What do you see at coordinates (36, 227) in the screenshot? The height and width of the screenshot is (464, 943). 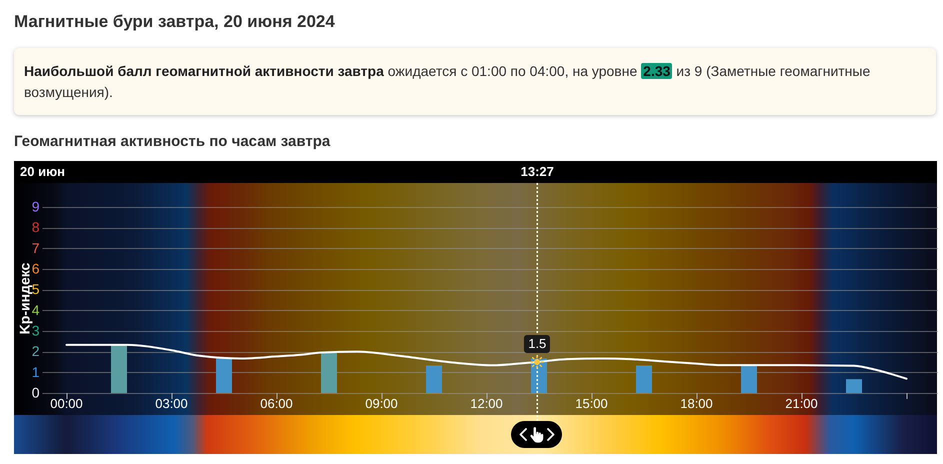 I see `y-tick-label: 8` at bounding box center [36, 227].